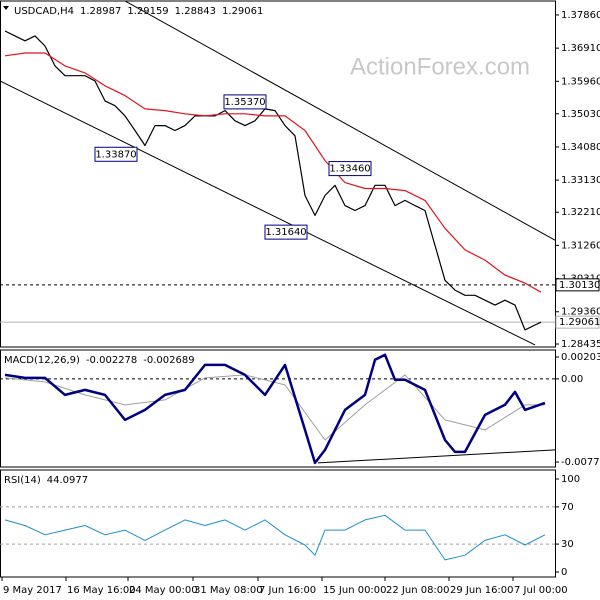 The width and height of the screenshot is (600, 600). What do you see at coordinates (567, 507) in the screenshot?
I see `y-tick-label: 70` at bounding box center [567, 507].